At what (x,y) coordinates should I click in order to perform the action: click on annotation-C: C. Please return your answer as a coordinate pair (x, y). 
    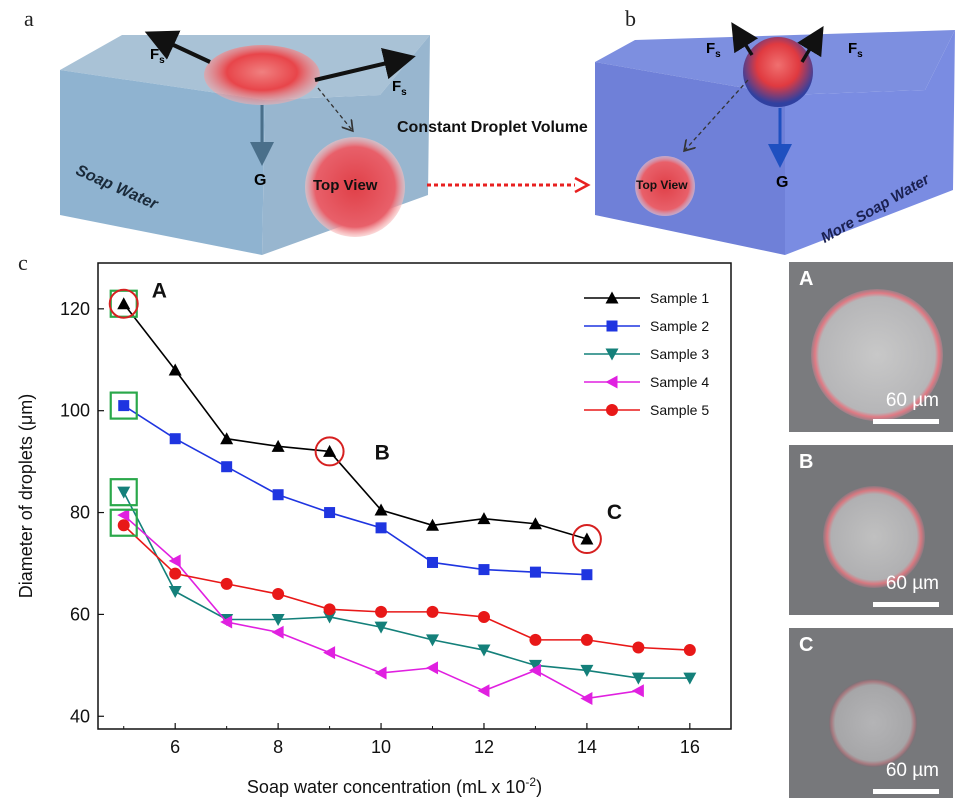
    Looking at the image, I should click on (614, 512).